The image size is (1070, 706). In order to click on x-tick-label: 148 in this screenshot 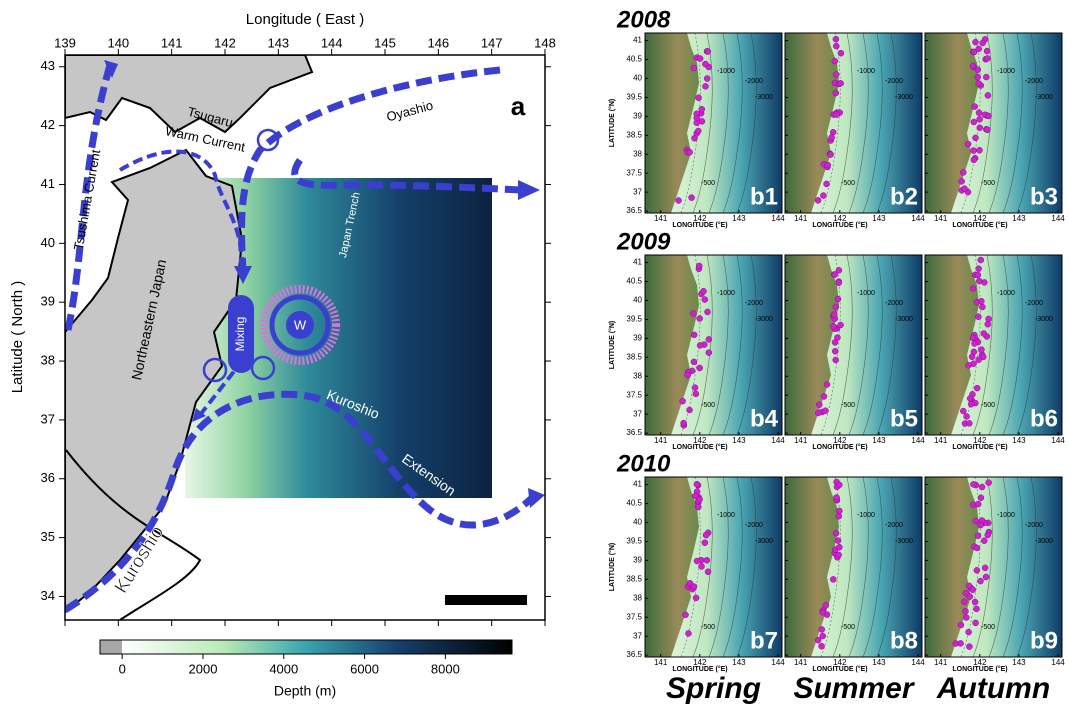, I will do `click(545, 42)`.